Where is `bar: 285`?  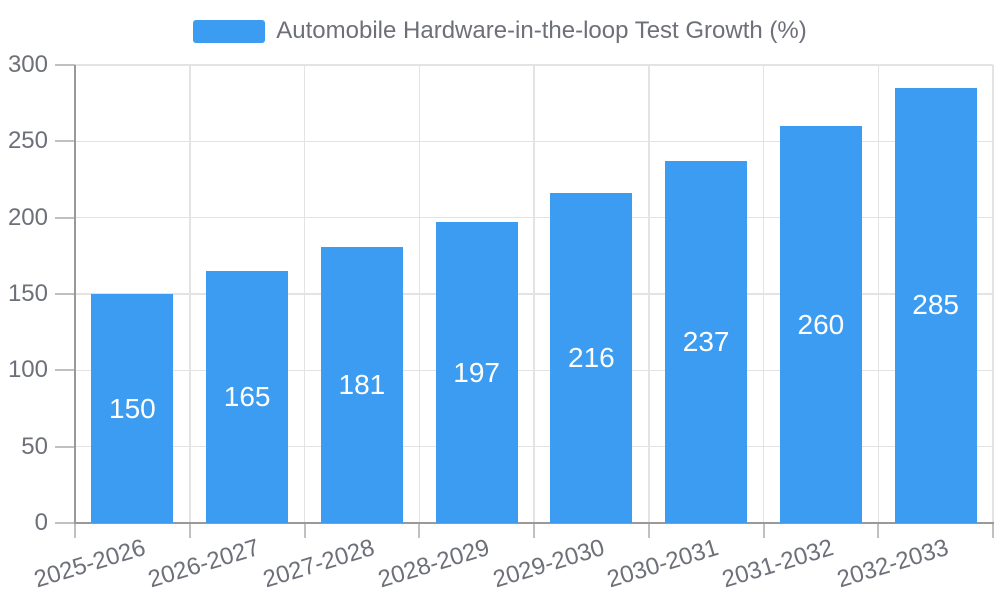 bar: 285 is located at coordinates (935, 305).